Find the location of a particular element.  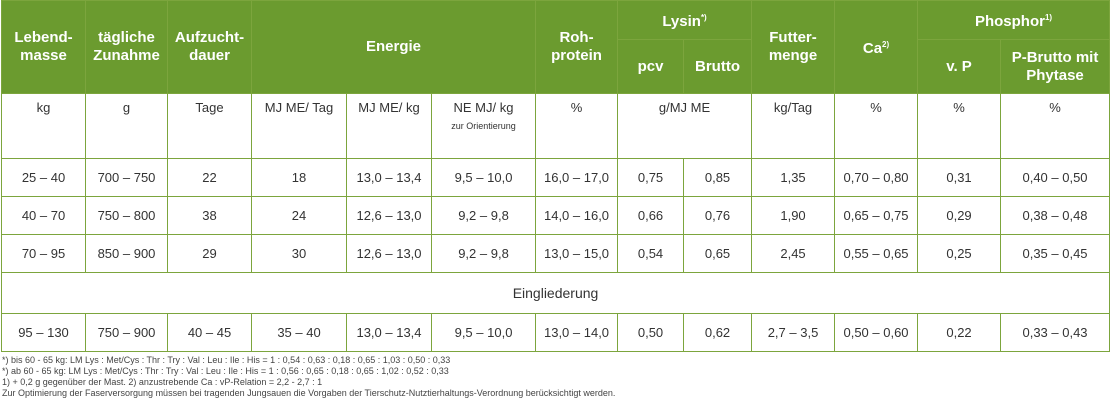

table-cell: 22 is located at coordinates (209, 177).